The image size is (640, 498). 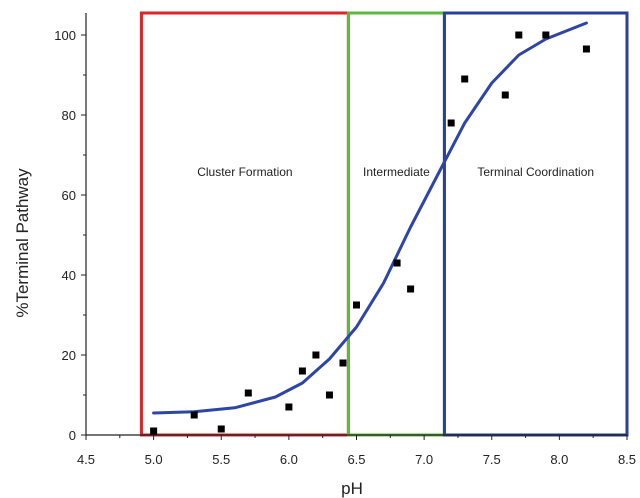 What do you see at coordinates (559, 459) in the screenshot?
I see `x-tick-label-7: 8.0` at bounding box center [559, 459].